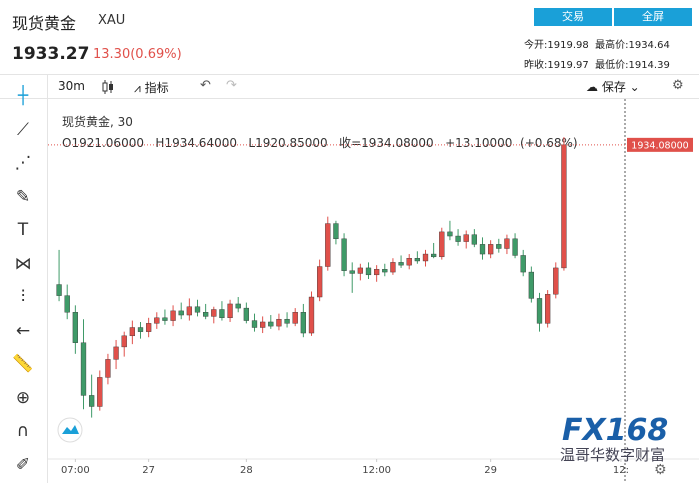 This screenshot has height=483, width=699. I want to click on x-tick-label: 12:, so click(621, 470).